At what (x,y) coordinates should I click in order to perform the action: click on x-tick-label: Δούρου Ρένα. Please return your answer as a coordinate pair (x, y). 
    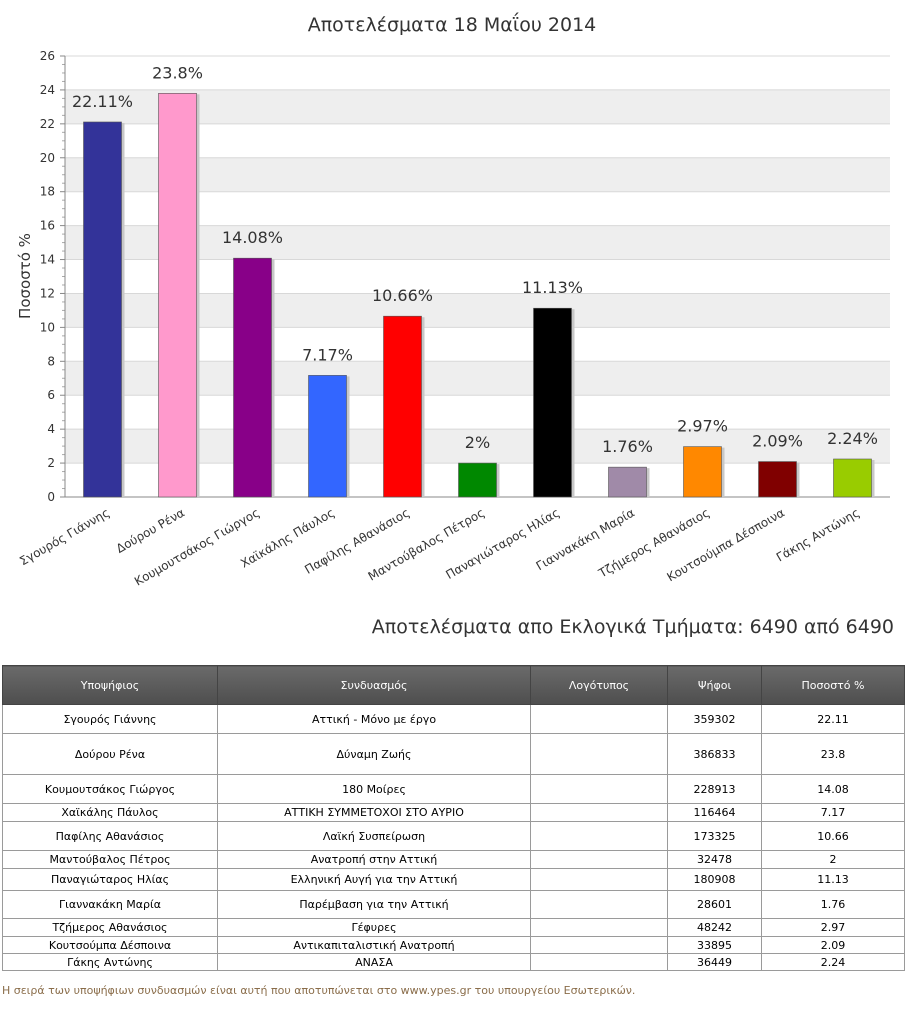
    Looking at the image, I should click on (150, 530).